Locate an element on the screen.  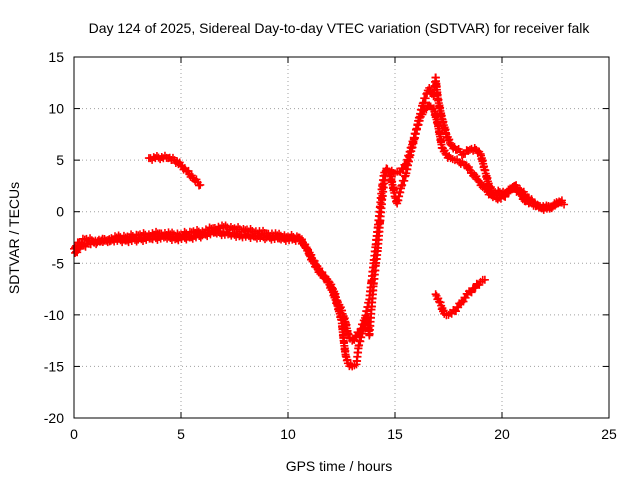
series-isolated-arc-upper is located at coordinates (174, 170).